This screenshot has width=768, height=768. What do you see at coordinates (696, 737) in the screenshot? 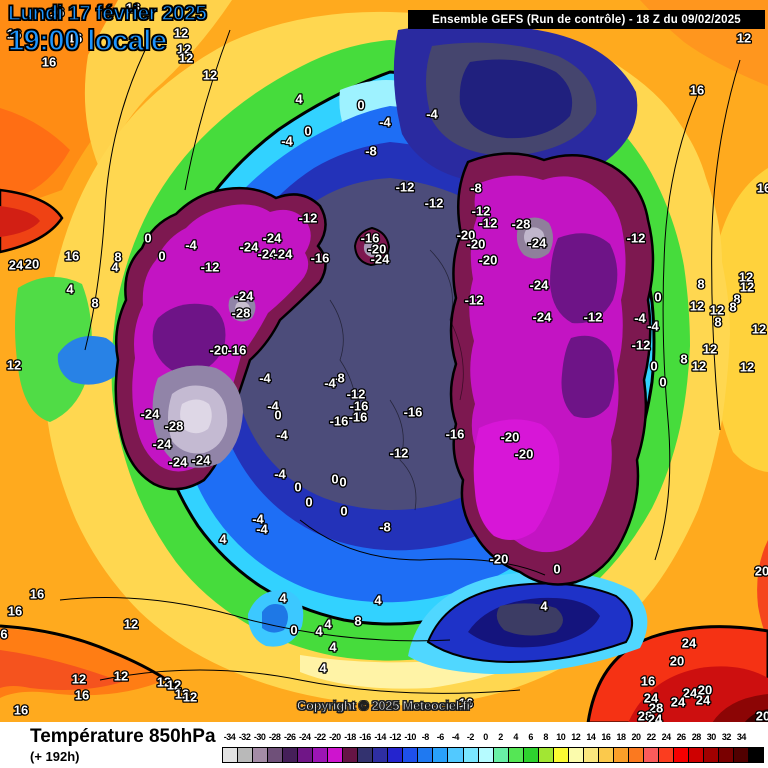
I see `colorbar-value: 28` at bounding box center [696, 737].